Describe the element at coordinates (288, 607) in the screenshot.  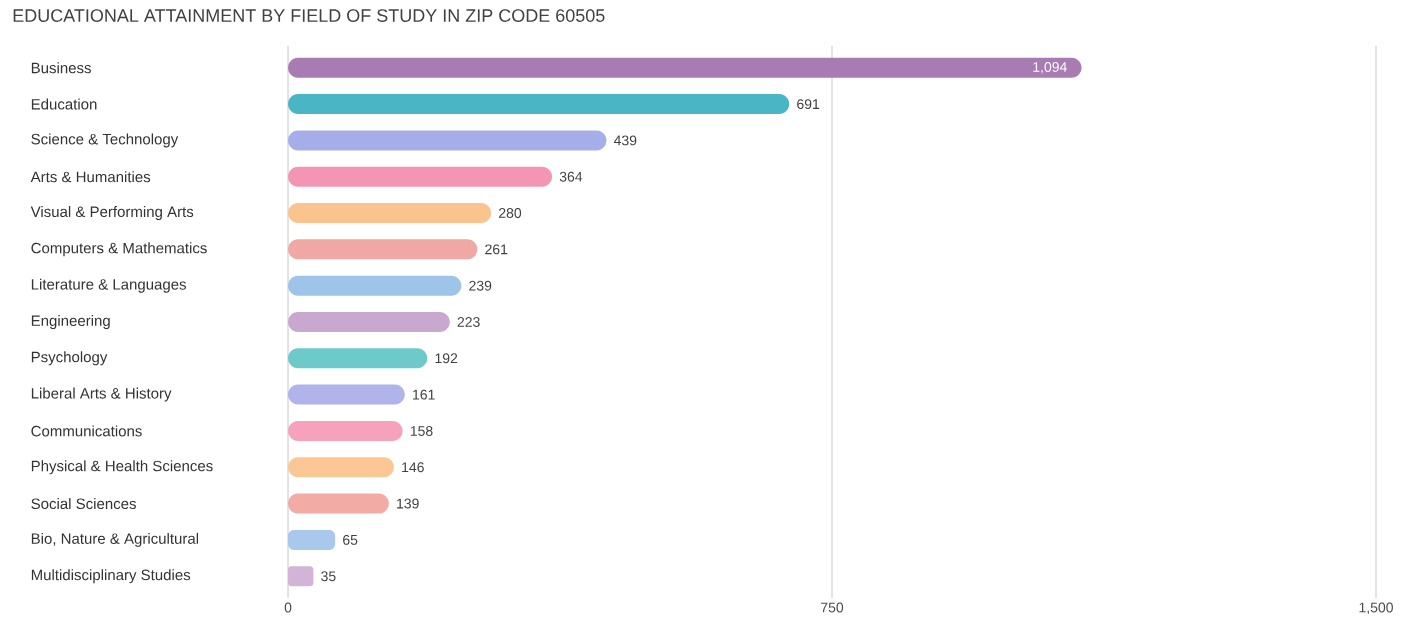
I see `x-tick-label: 0` at that location.